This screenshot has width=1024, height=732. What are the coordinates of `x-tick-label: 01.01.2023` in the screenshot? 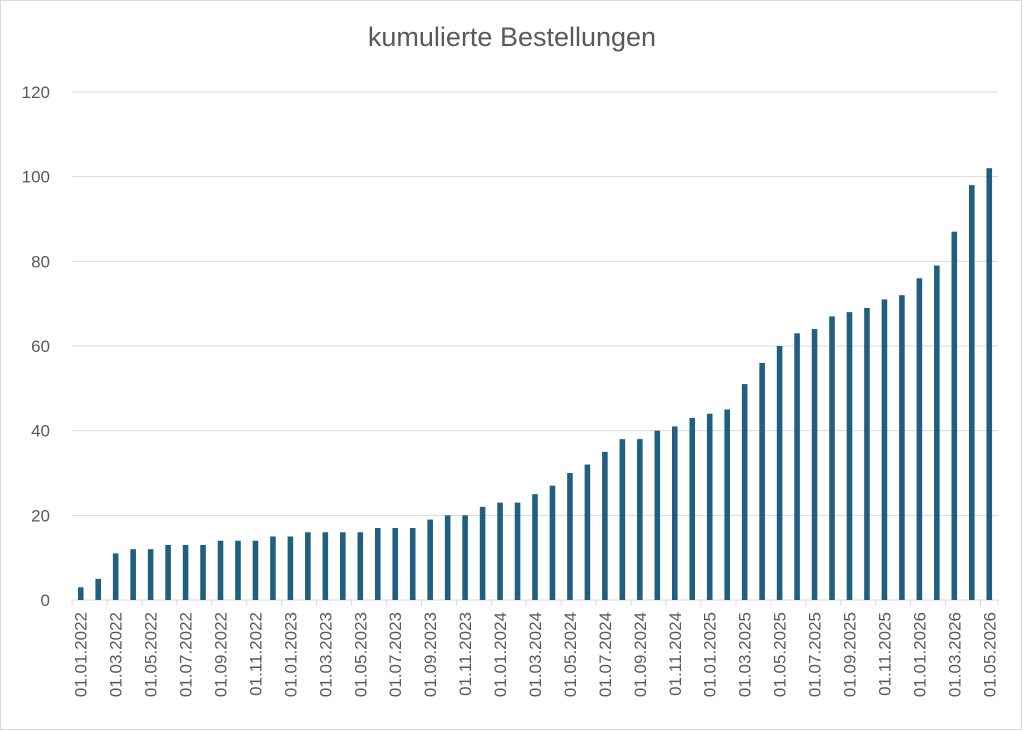 It's located at (290, 654).